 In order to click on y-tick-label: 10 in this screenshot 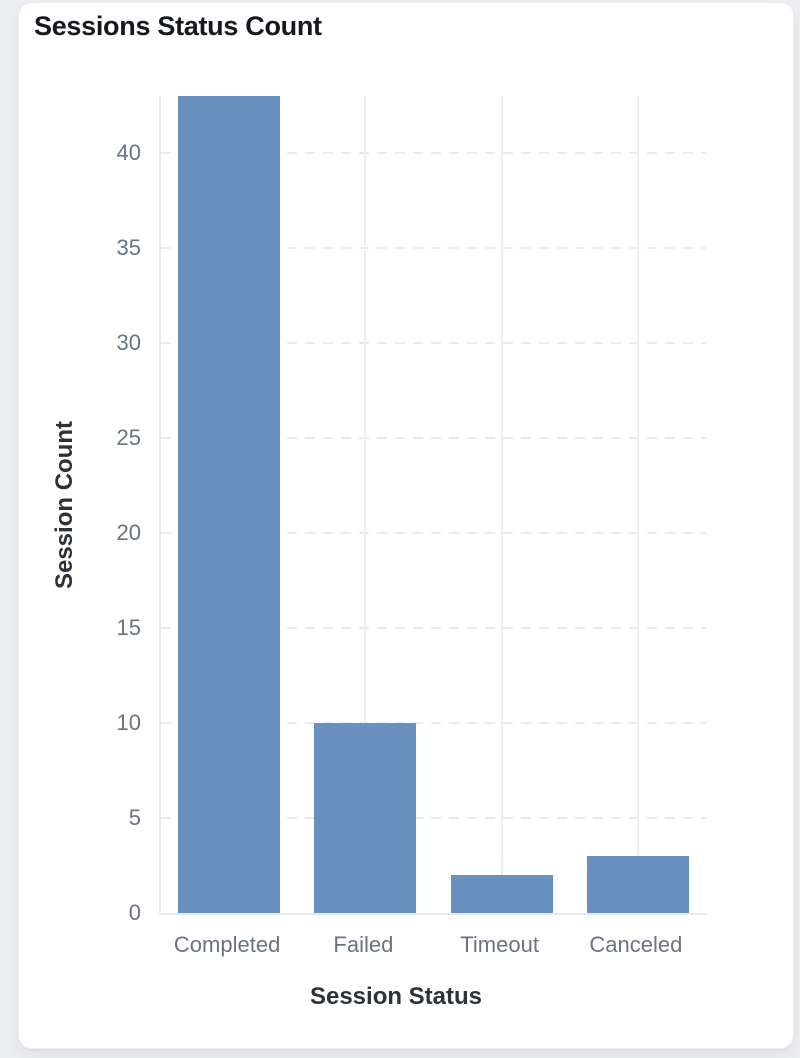, I will do `click(128, 722)`.